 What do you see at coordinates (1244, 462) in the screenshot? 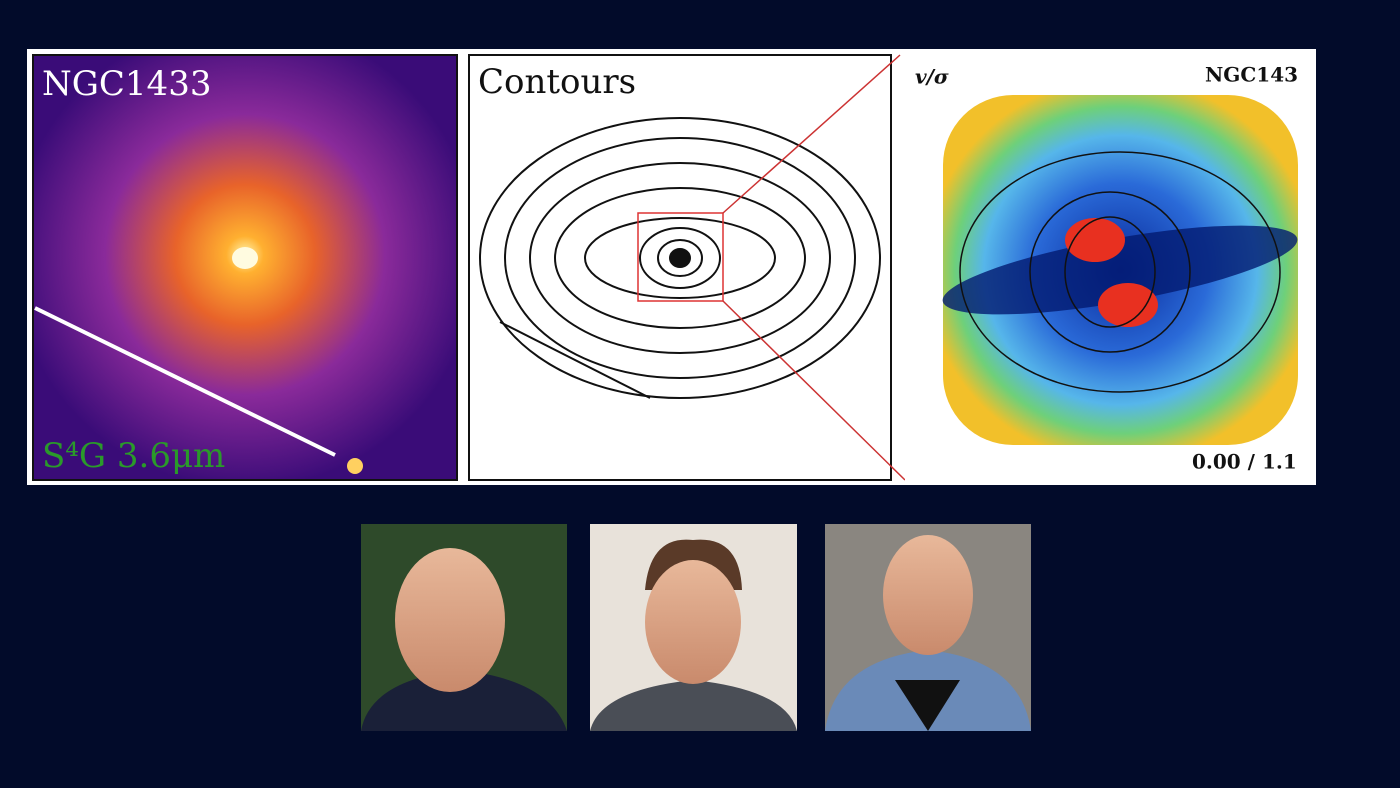
I see `range-label: 0.00 / 1.1` at bounding box center [1244, 462].